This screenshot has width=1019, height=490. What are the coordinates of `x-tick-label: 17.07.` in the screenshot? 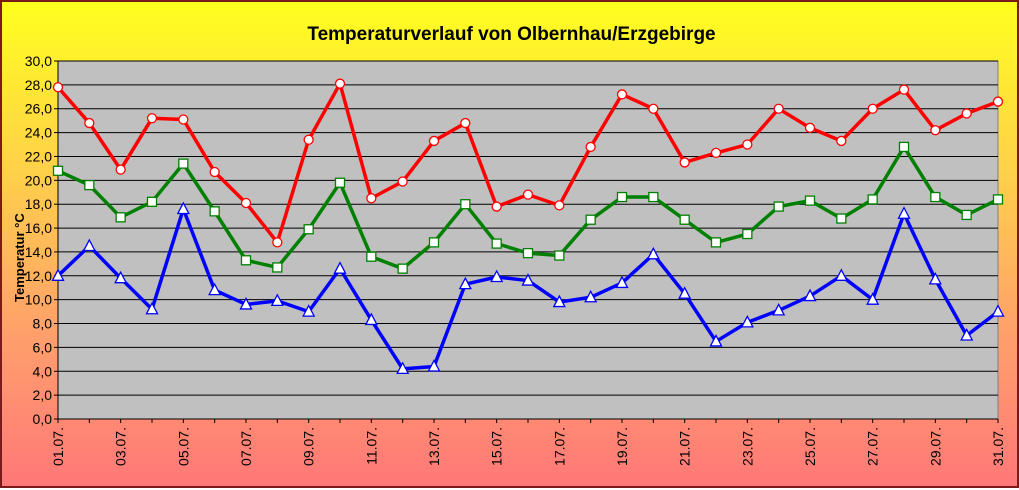 It's located at (559, 446).